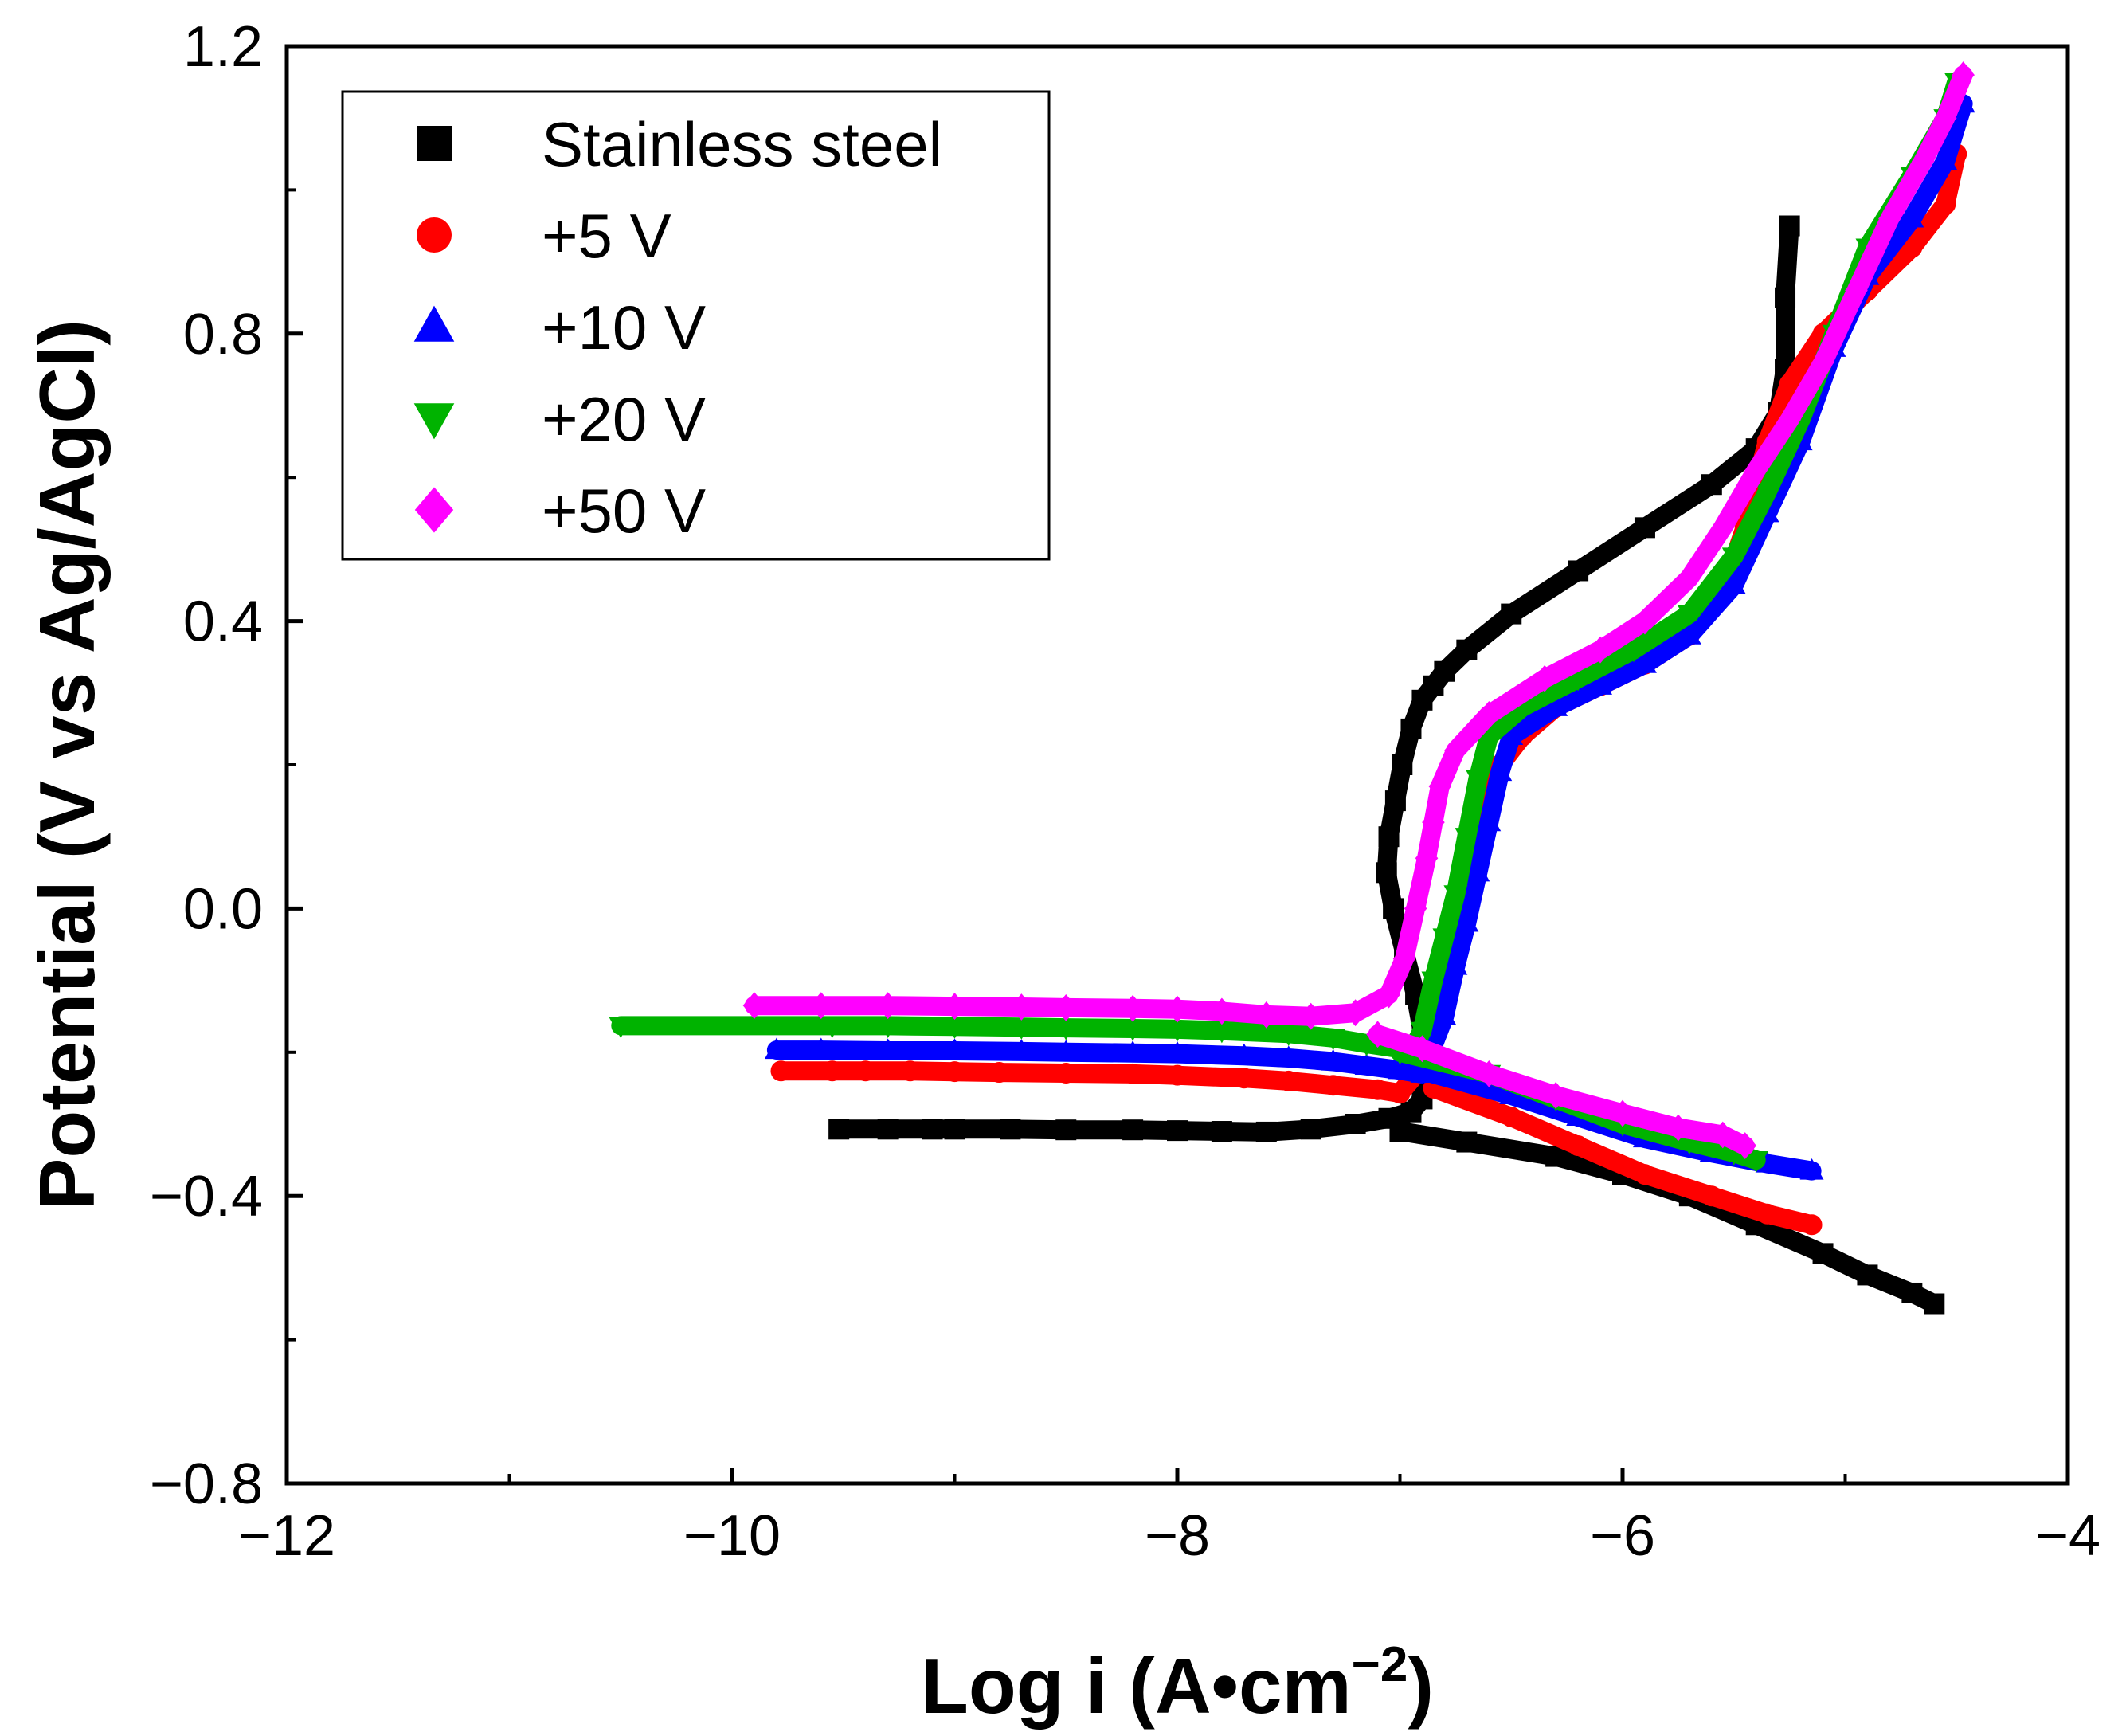 This screenshot has height=1736, width=2126. I want to click on y-tick-label: 0.4, so click(223, 622).